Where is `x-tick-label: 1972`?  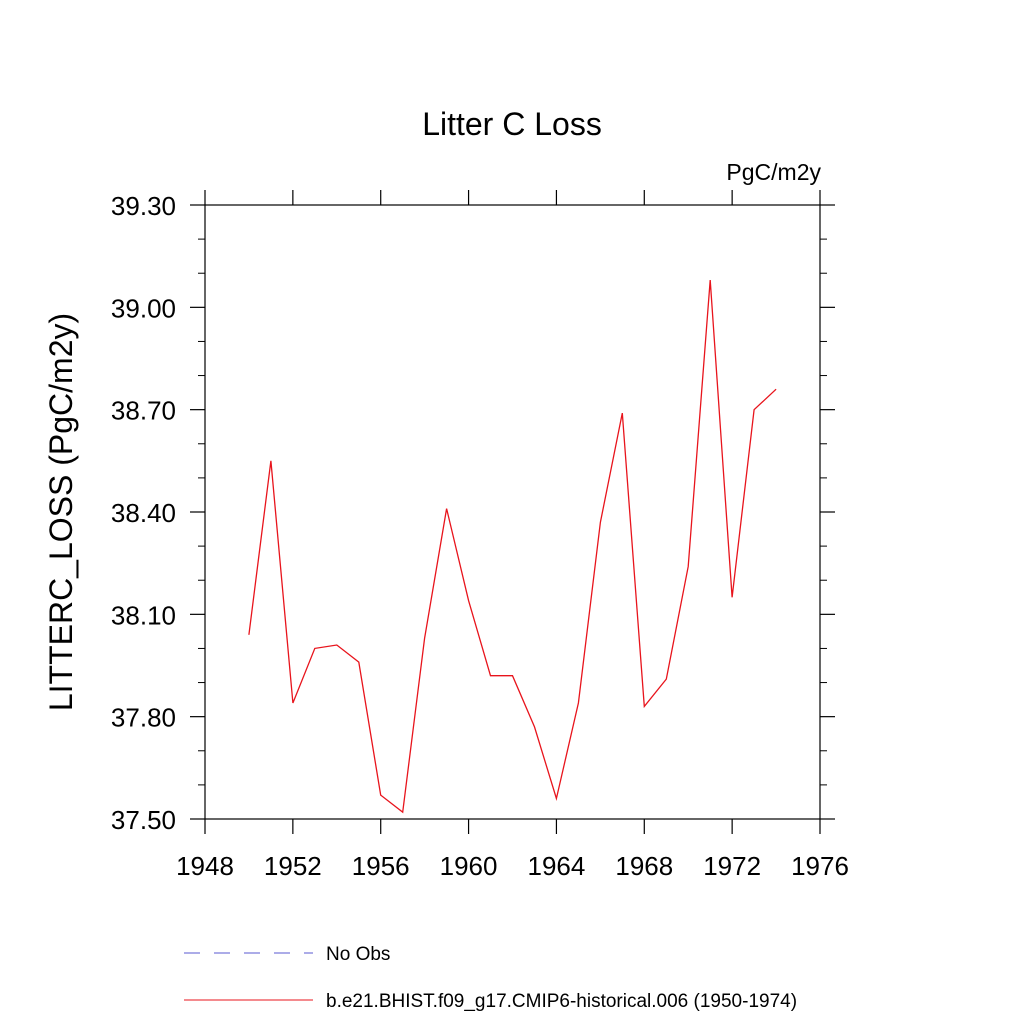 x-tick-label: 1972 is located at coordinates (732, 866).